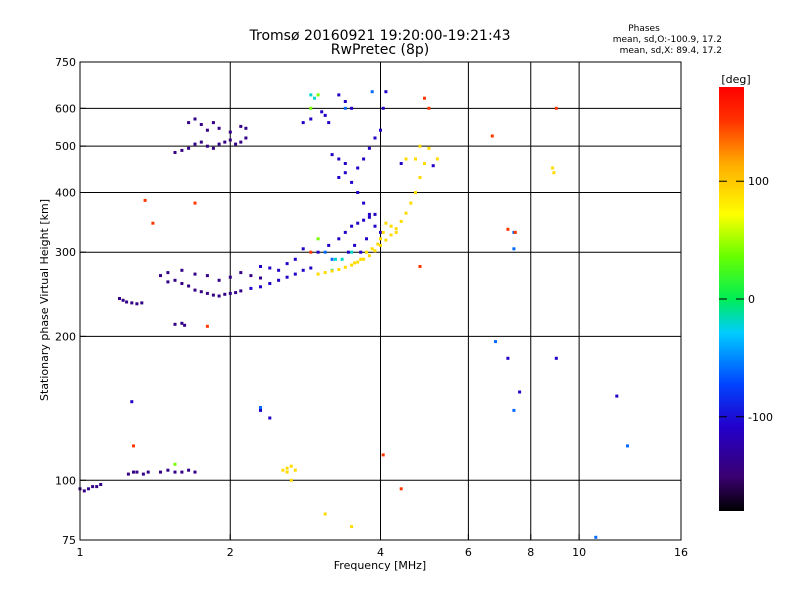 This screenshot has width=800, height=600. I want to click on y-tick-label: 750, so click(65, 62).